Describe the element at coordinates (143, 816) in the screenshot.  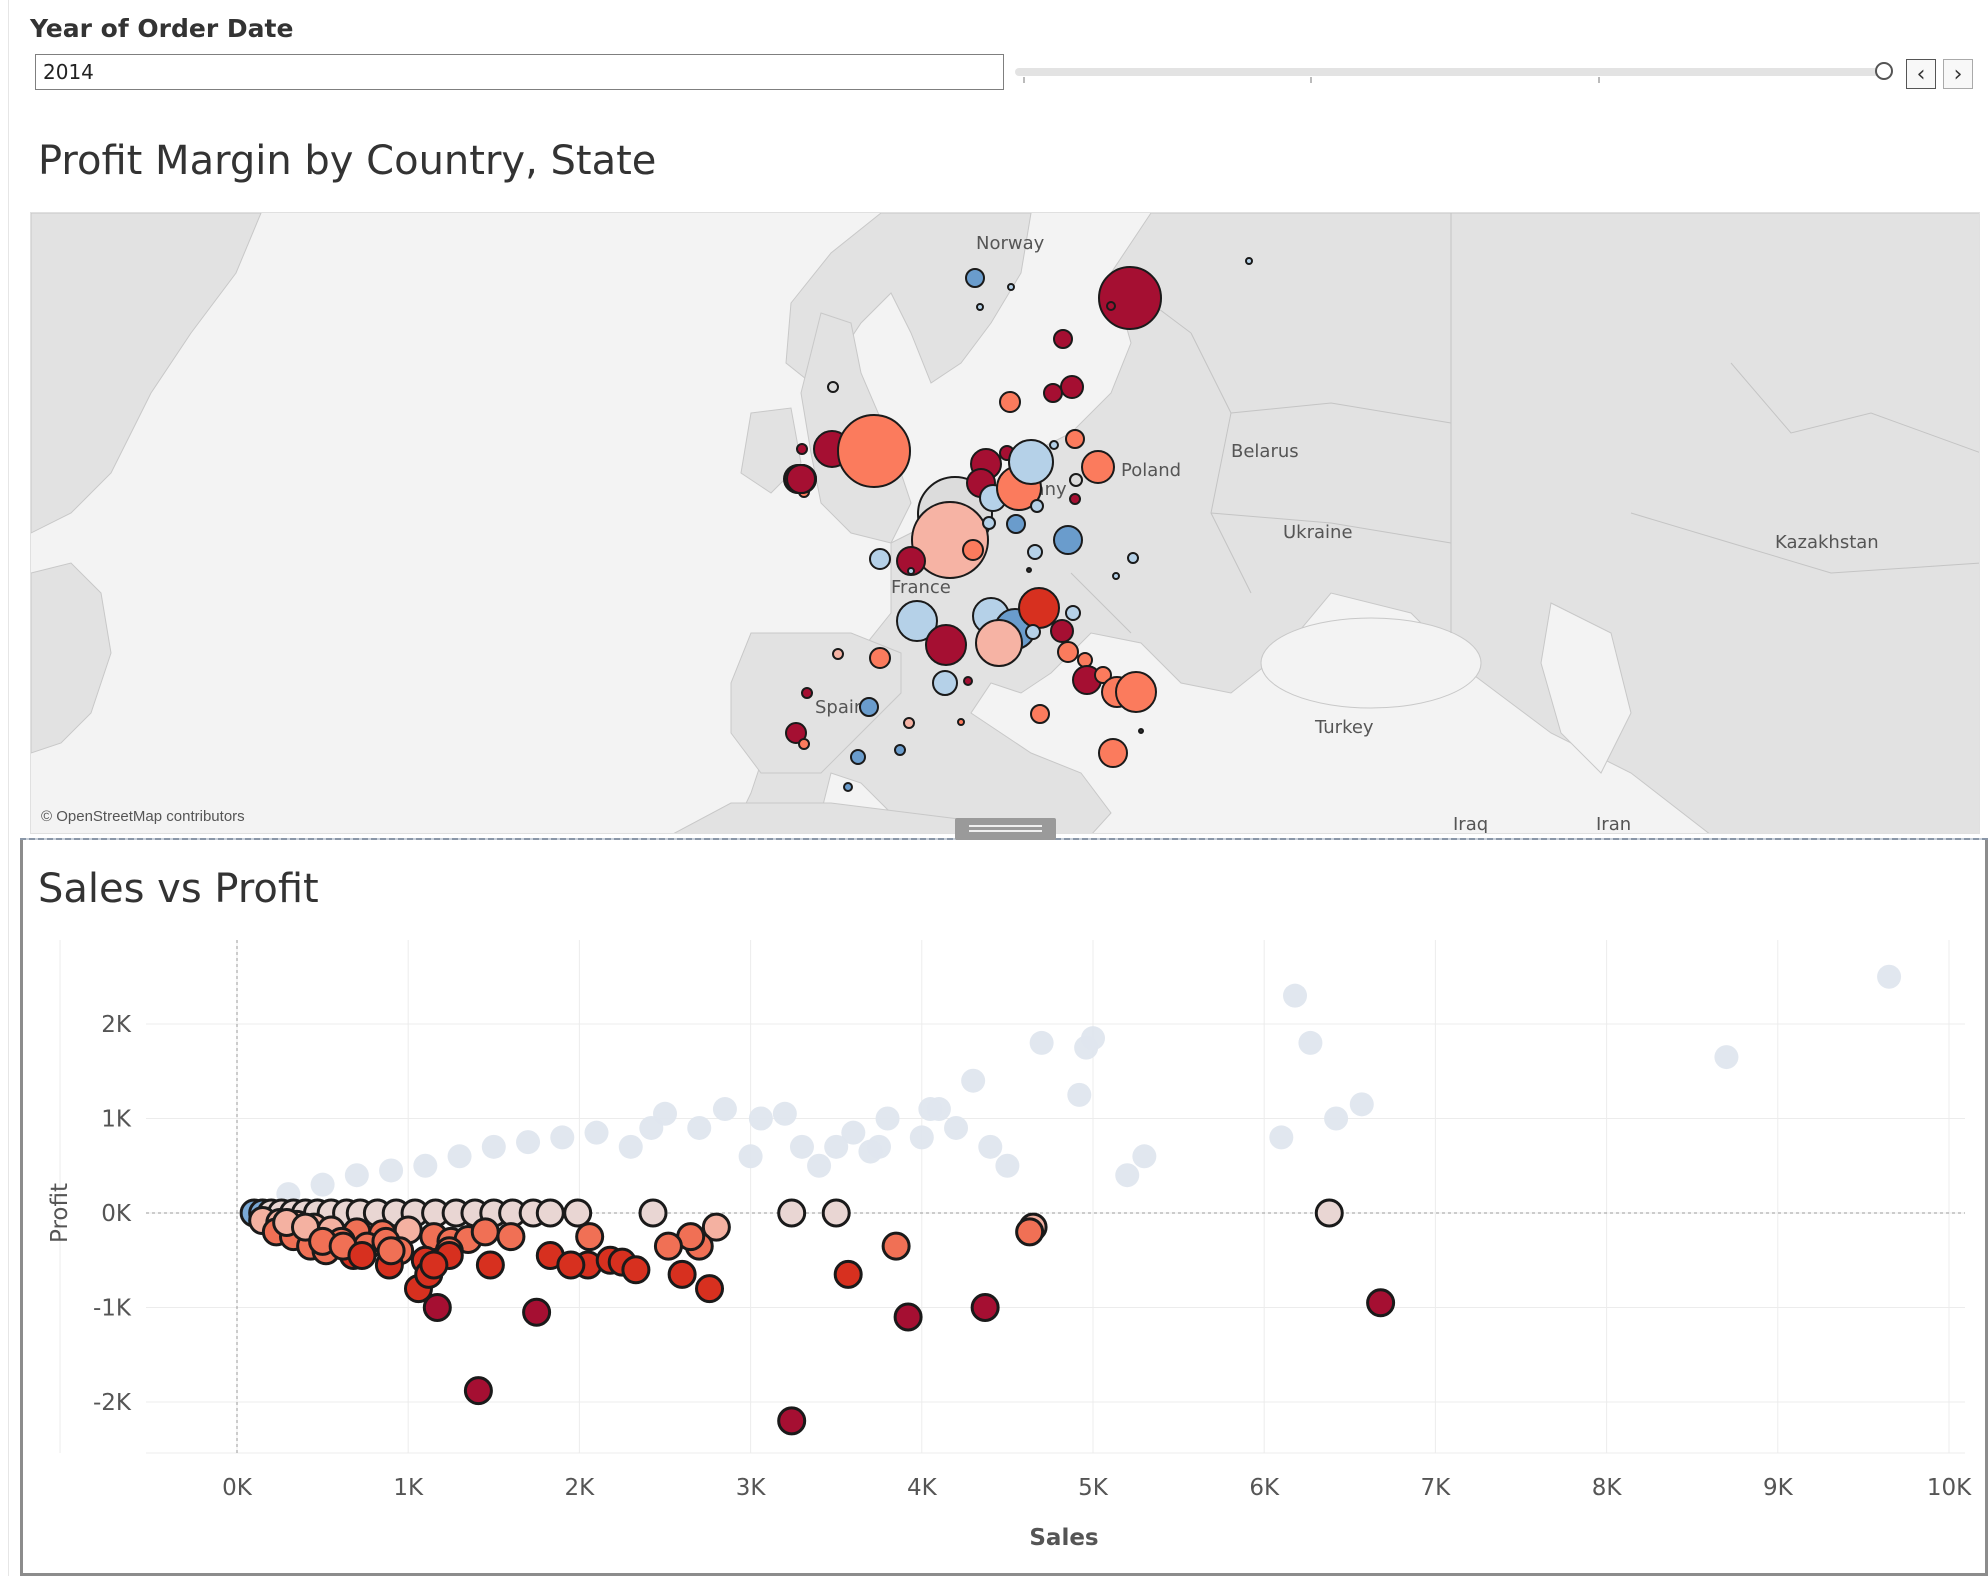
I see `map-attribution: © OpenStreetMap contributors` at that location.